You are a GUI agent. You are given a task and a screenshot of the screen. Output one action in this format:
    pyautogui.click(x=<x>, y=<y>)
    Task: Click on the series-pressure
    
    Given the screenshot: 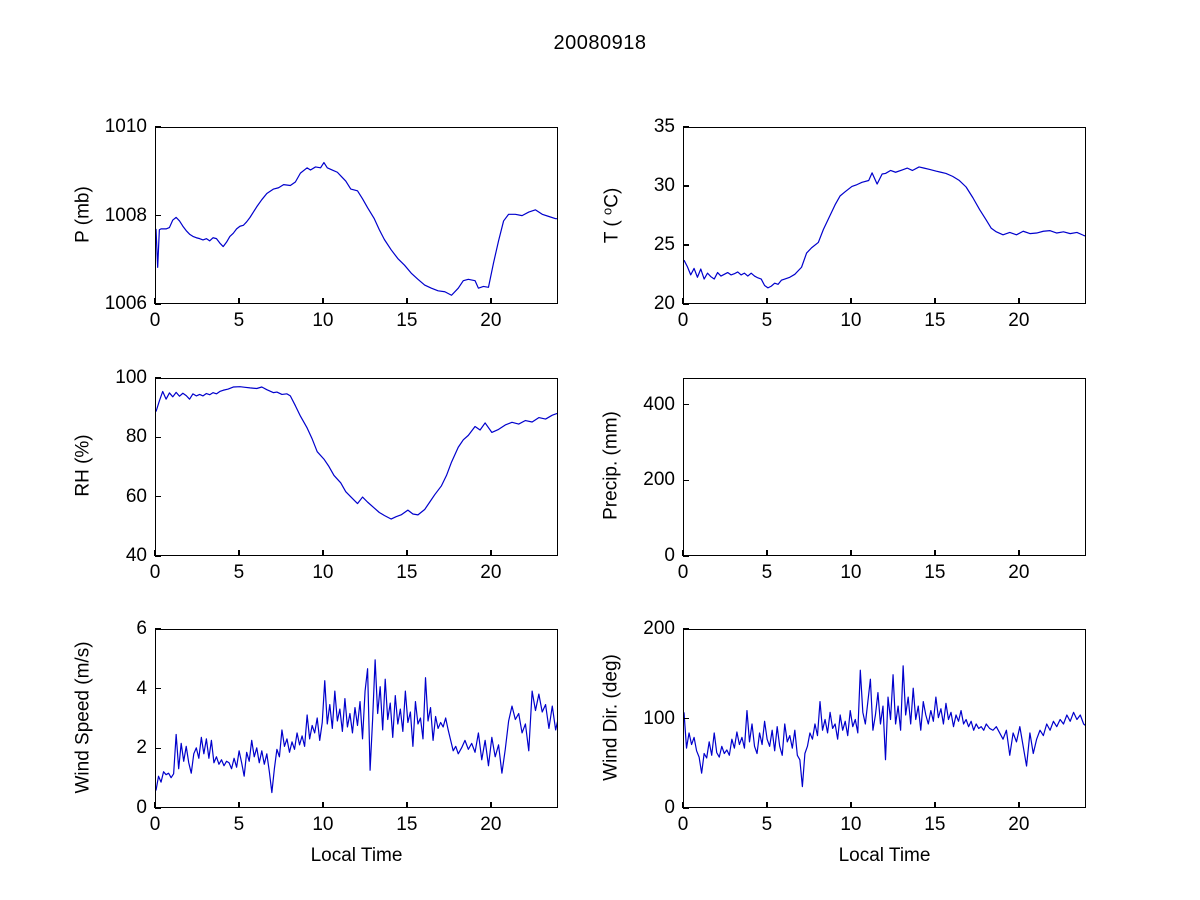 What is the action you would take?
    pyautogui.click(x=356, y=228)
    